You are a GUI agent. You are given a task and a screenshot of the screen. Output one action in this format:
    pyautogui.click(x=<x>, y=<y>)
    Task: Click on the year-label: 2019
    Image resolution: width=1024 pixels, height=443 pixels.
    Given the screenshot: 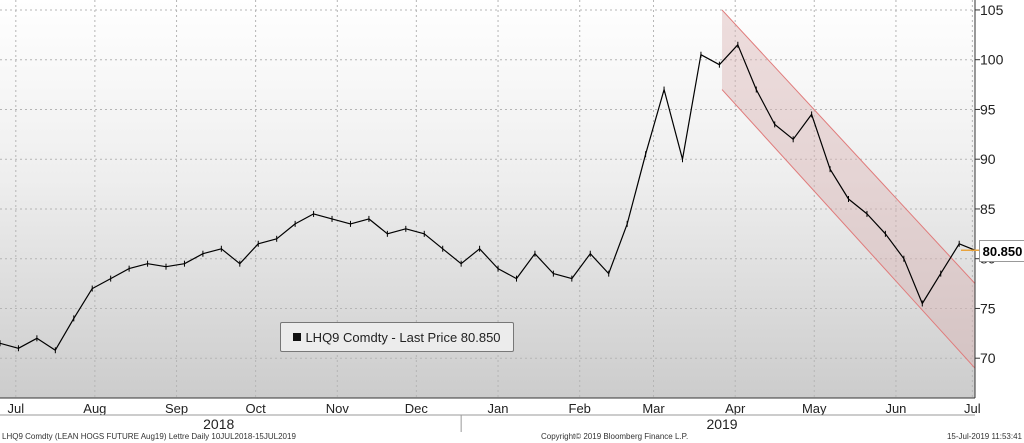 What is the action you would take?
    pyautogui.click(x=721, y=424)
    